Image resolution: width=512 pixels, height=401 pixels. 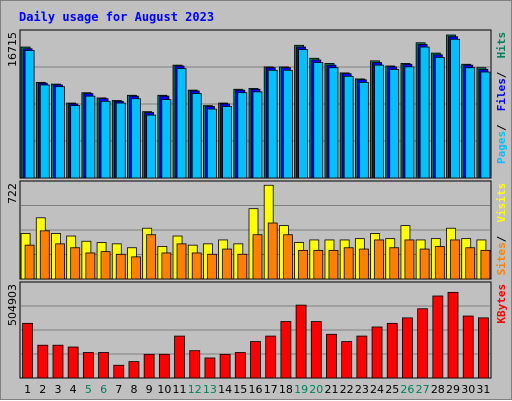 What do you see at coordinates (316, 389) in the screenshot?
I see `x-tick-label-20: 20` at bounding box center [316, 389].